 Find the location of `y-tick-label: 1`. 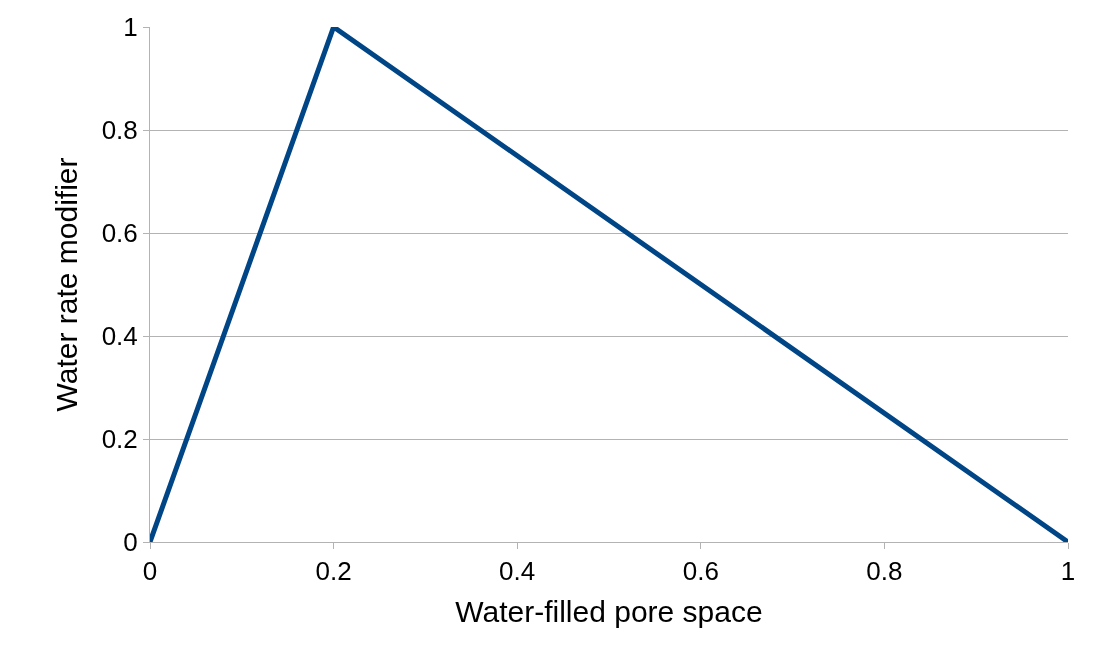

y-tick-label: 1 is located at coordinates (130, 27).